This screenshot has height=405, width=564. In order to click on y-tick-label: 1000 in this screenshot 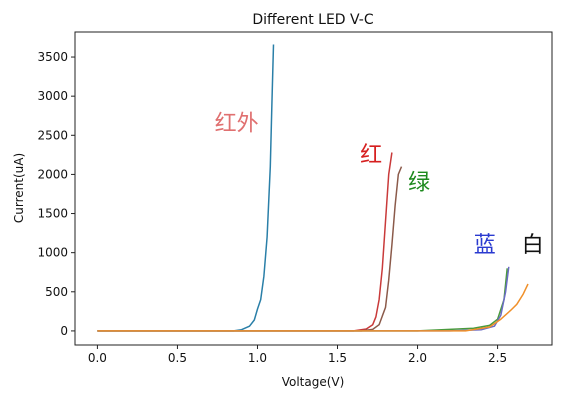, I will do `click(52, 253)`.